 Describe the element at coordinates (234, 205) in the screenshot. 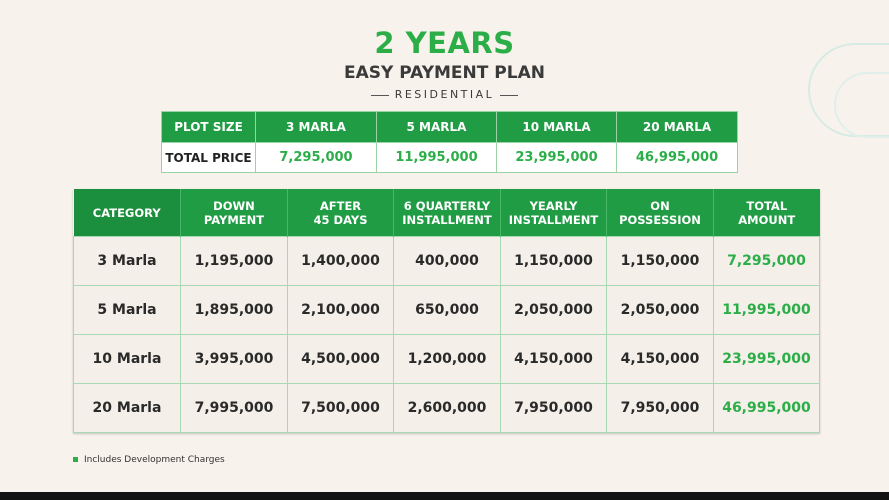

I see `header-line: DOWN` at that location.